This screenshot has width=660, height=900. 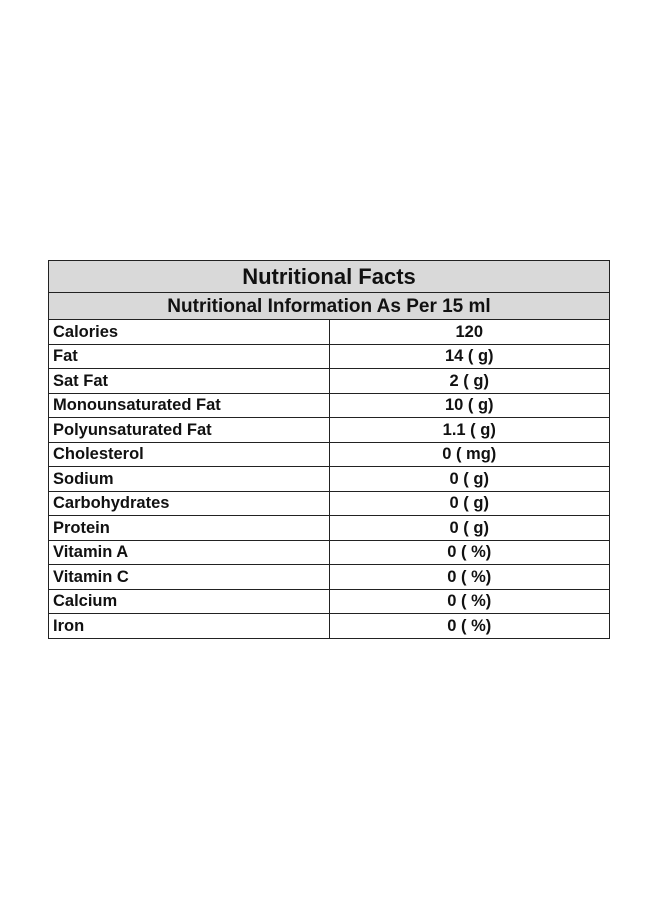 I want to click on nutrient-label: Calcium, so click(x=189, y=601).